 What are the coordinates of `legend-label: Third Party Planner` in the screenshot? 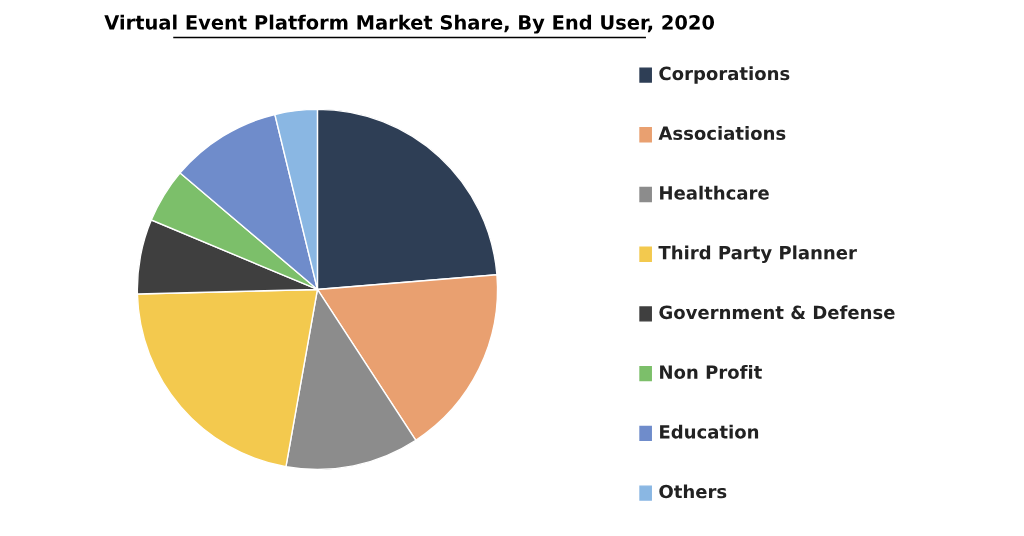 It's located at (757, 254).